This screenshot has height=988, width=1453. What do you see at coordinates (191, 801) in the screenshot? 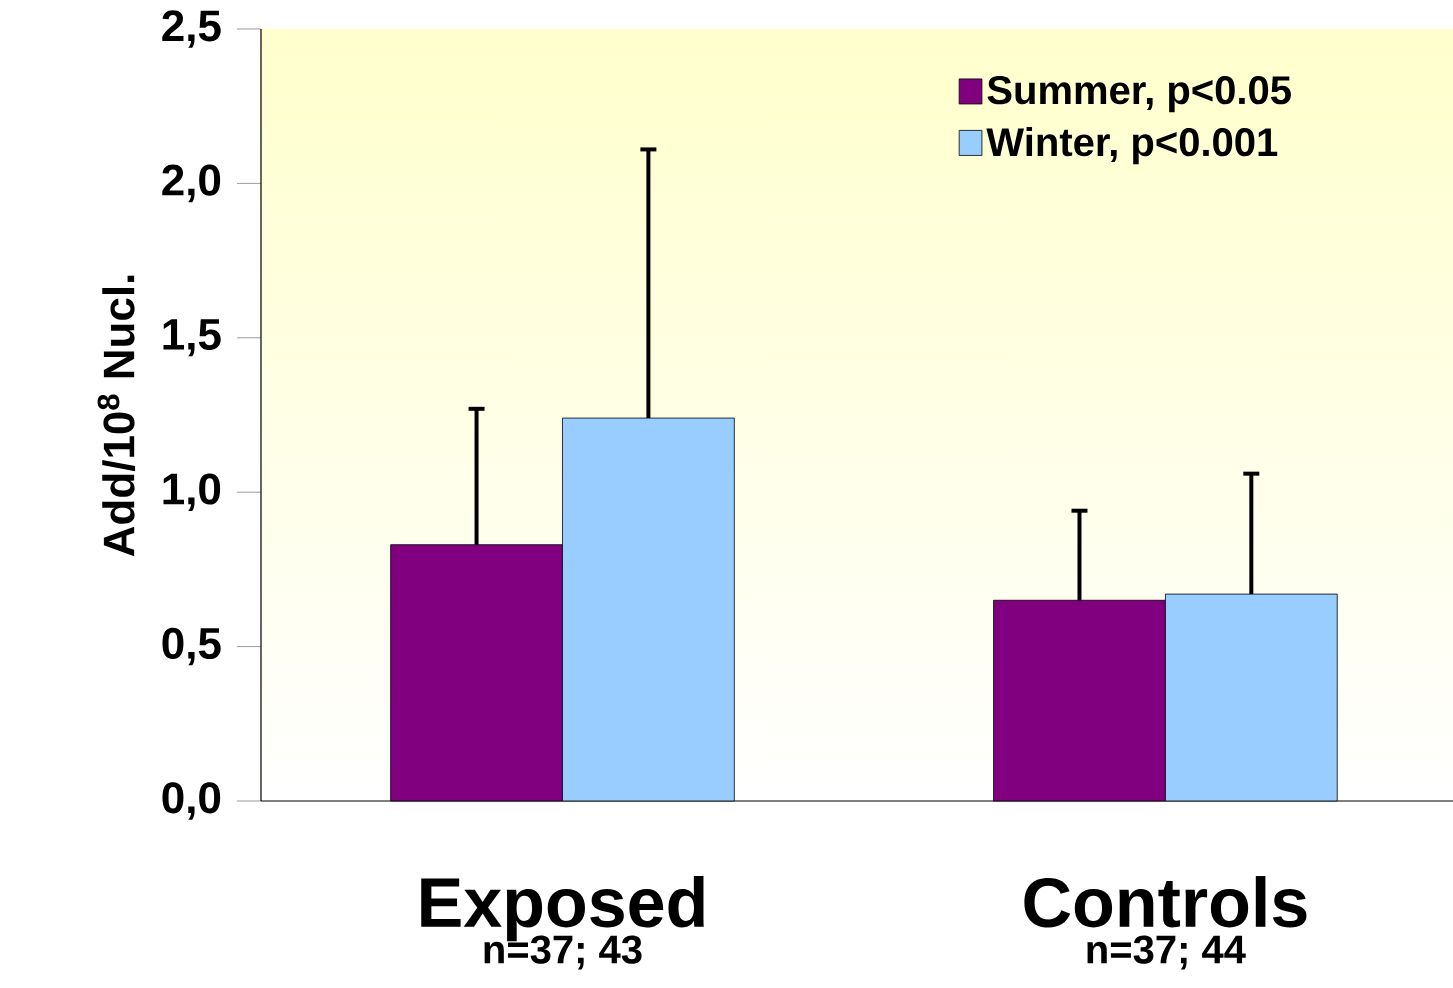
I see `y-tick-label: 0,0` at bounding box center [191, 801].